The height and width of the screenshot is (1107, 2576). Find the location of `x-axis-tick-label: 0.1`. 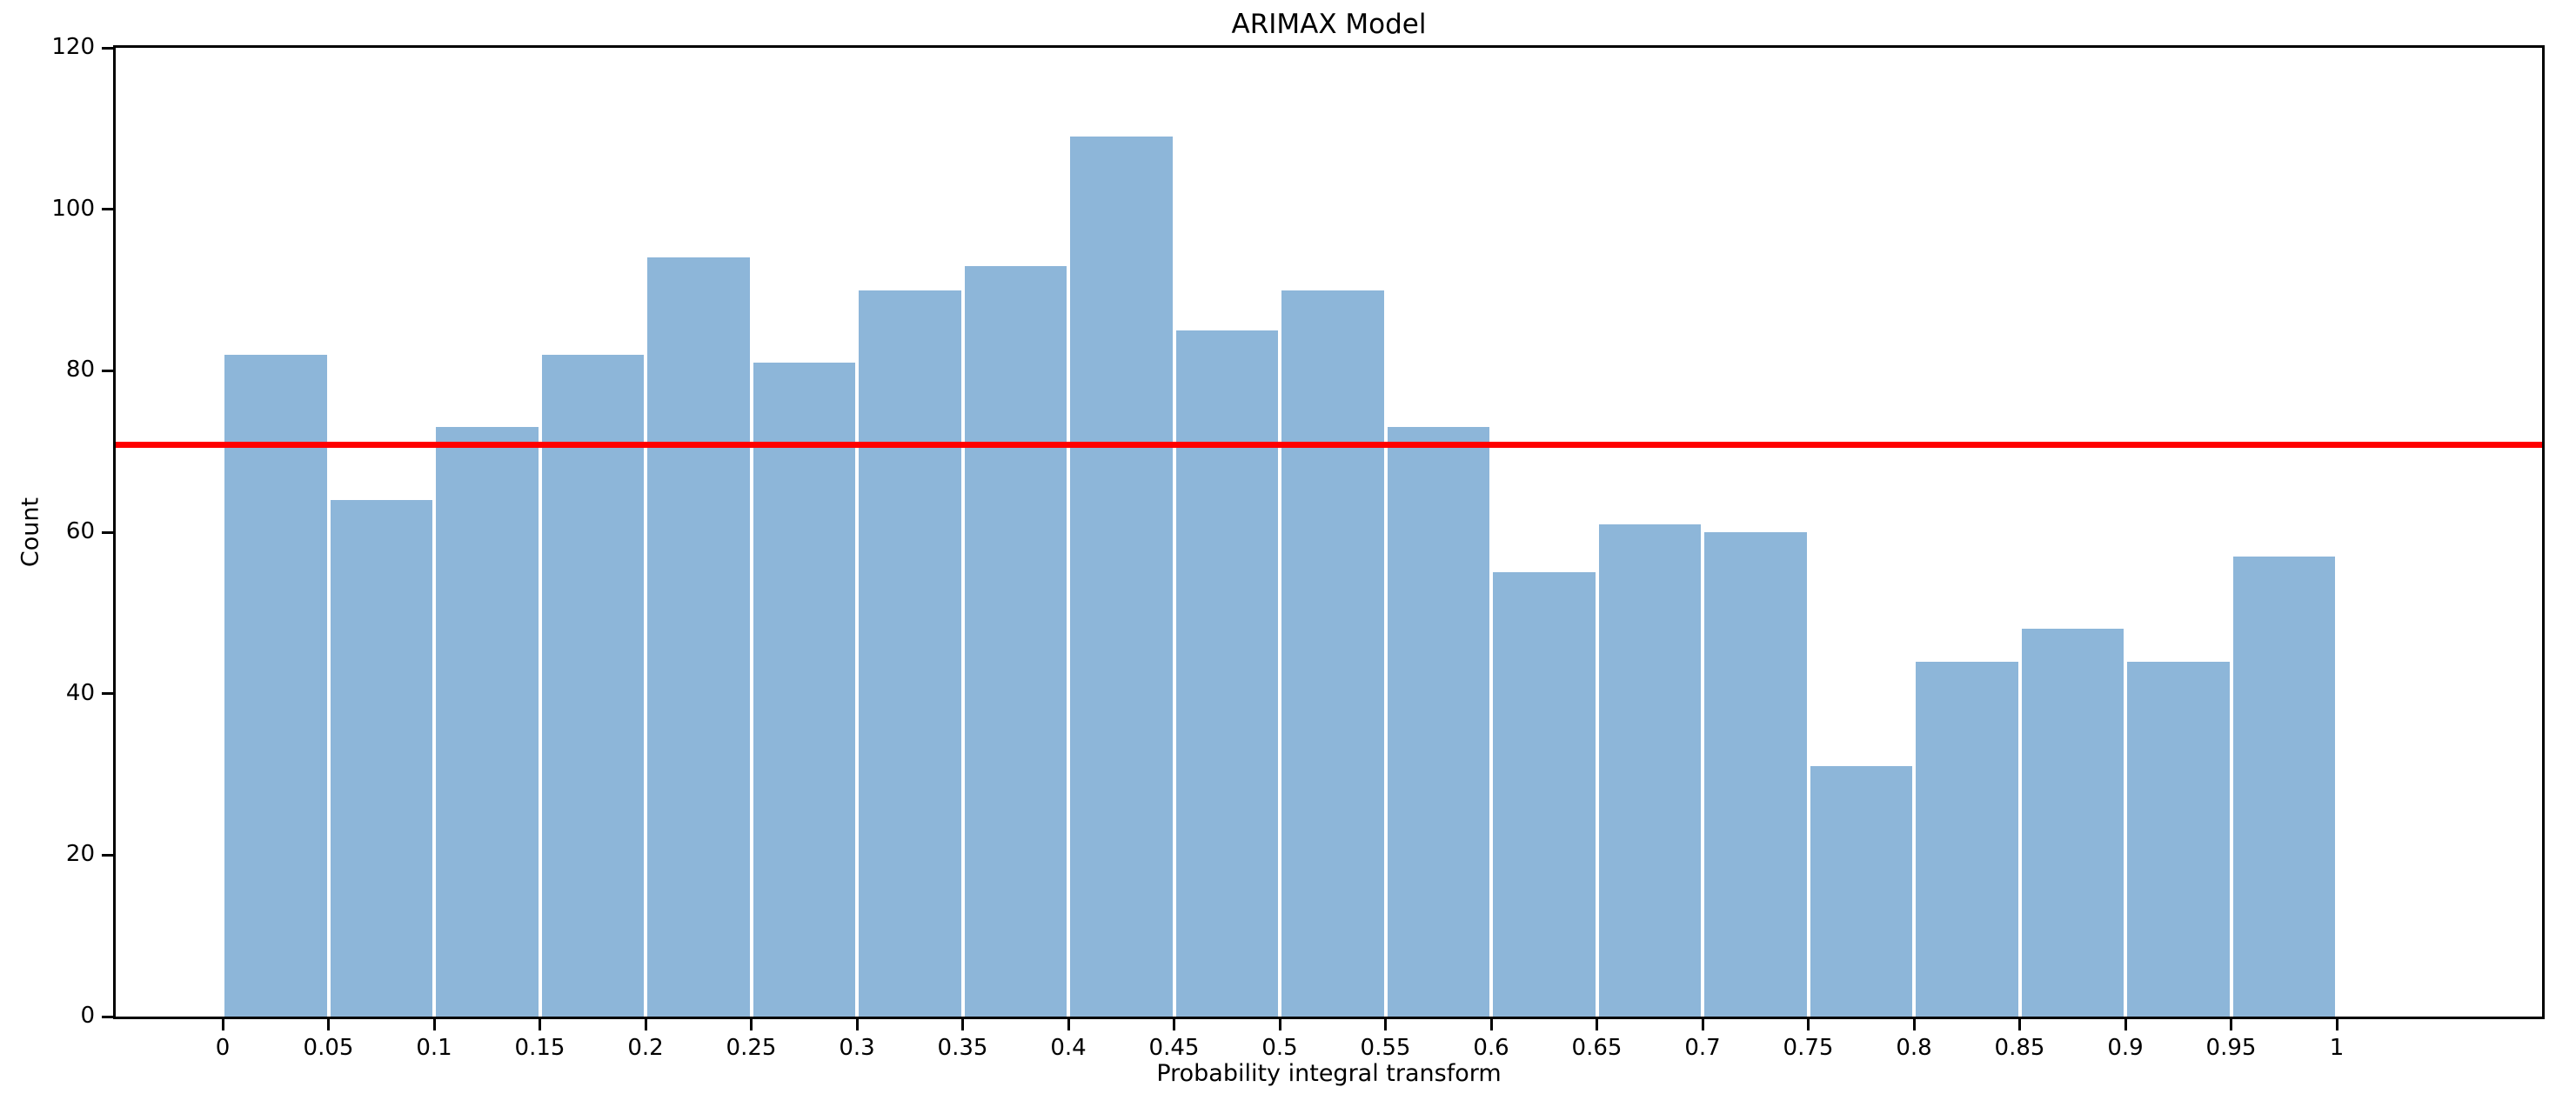

x-axis-tick-label: 0.1 is located at coordinates (434, 1048).